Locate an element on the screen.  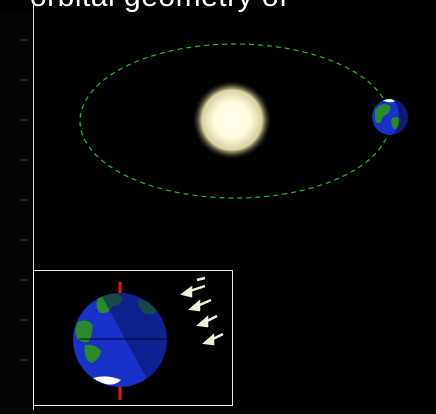
left-ruler-strip is located at coordinates (16, 205).